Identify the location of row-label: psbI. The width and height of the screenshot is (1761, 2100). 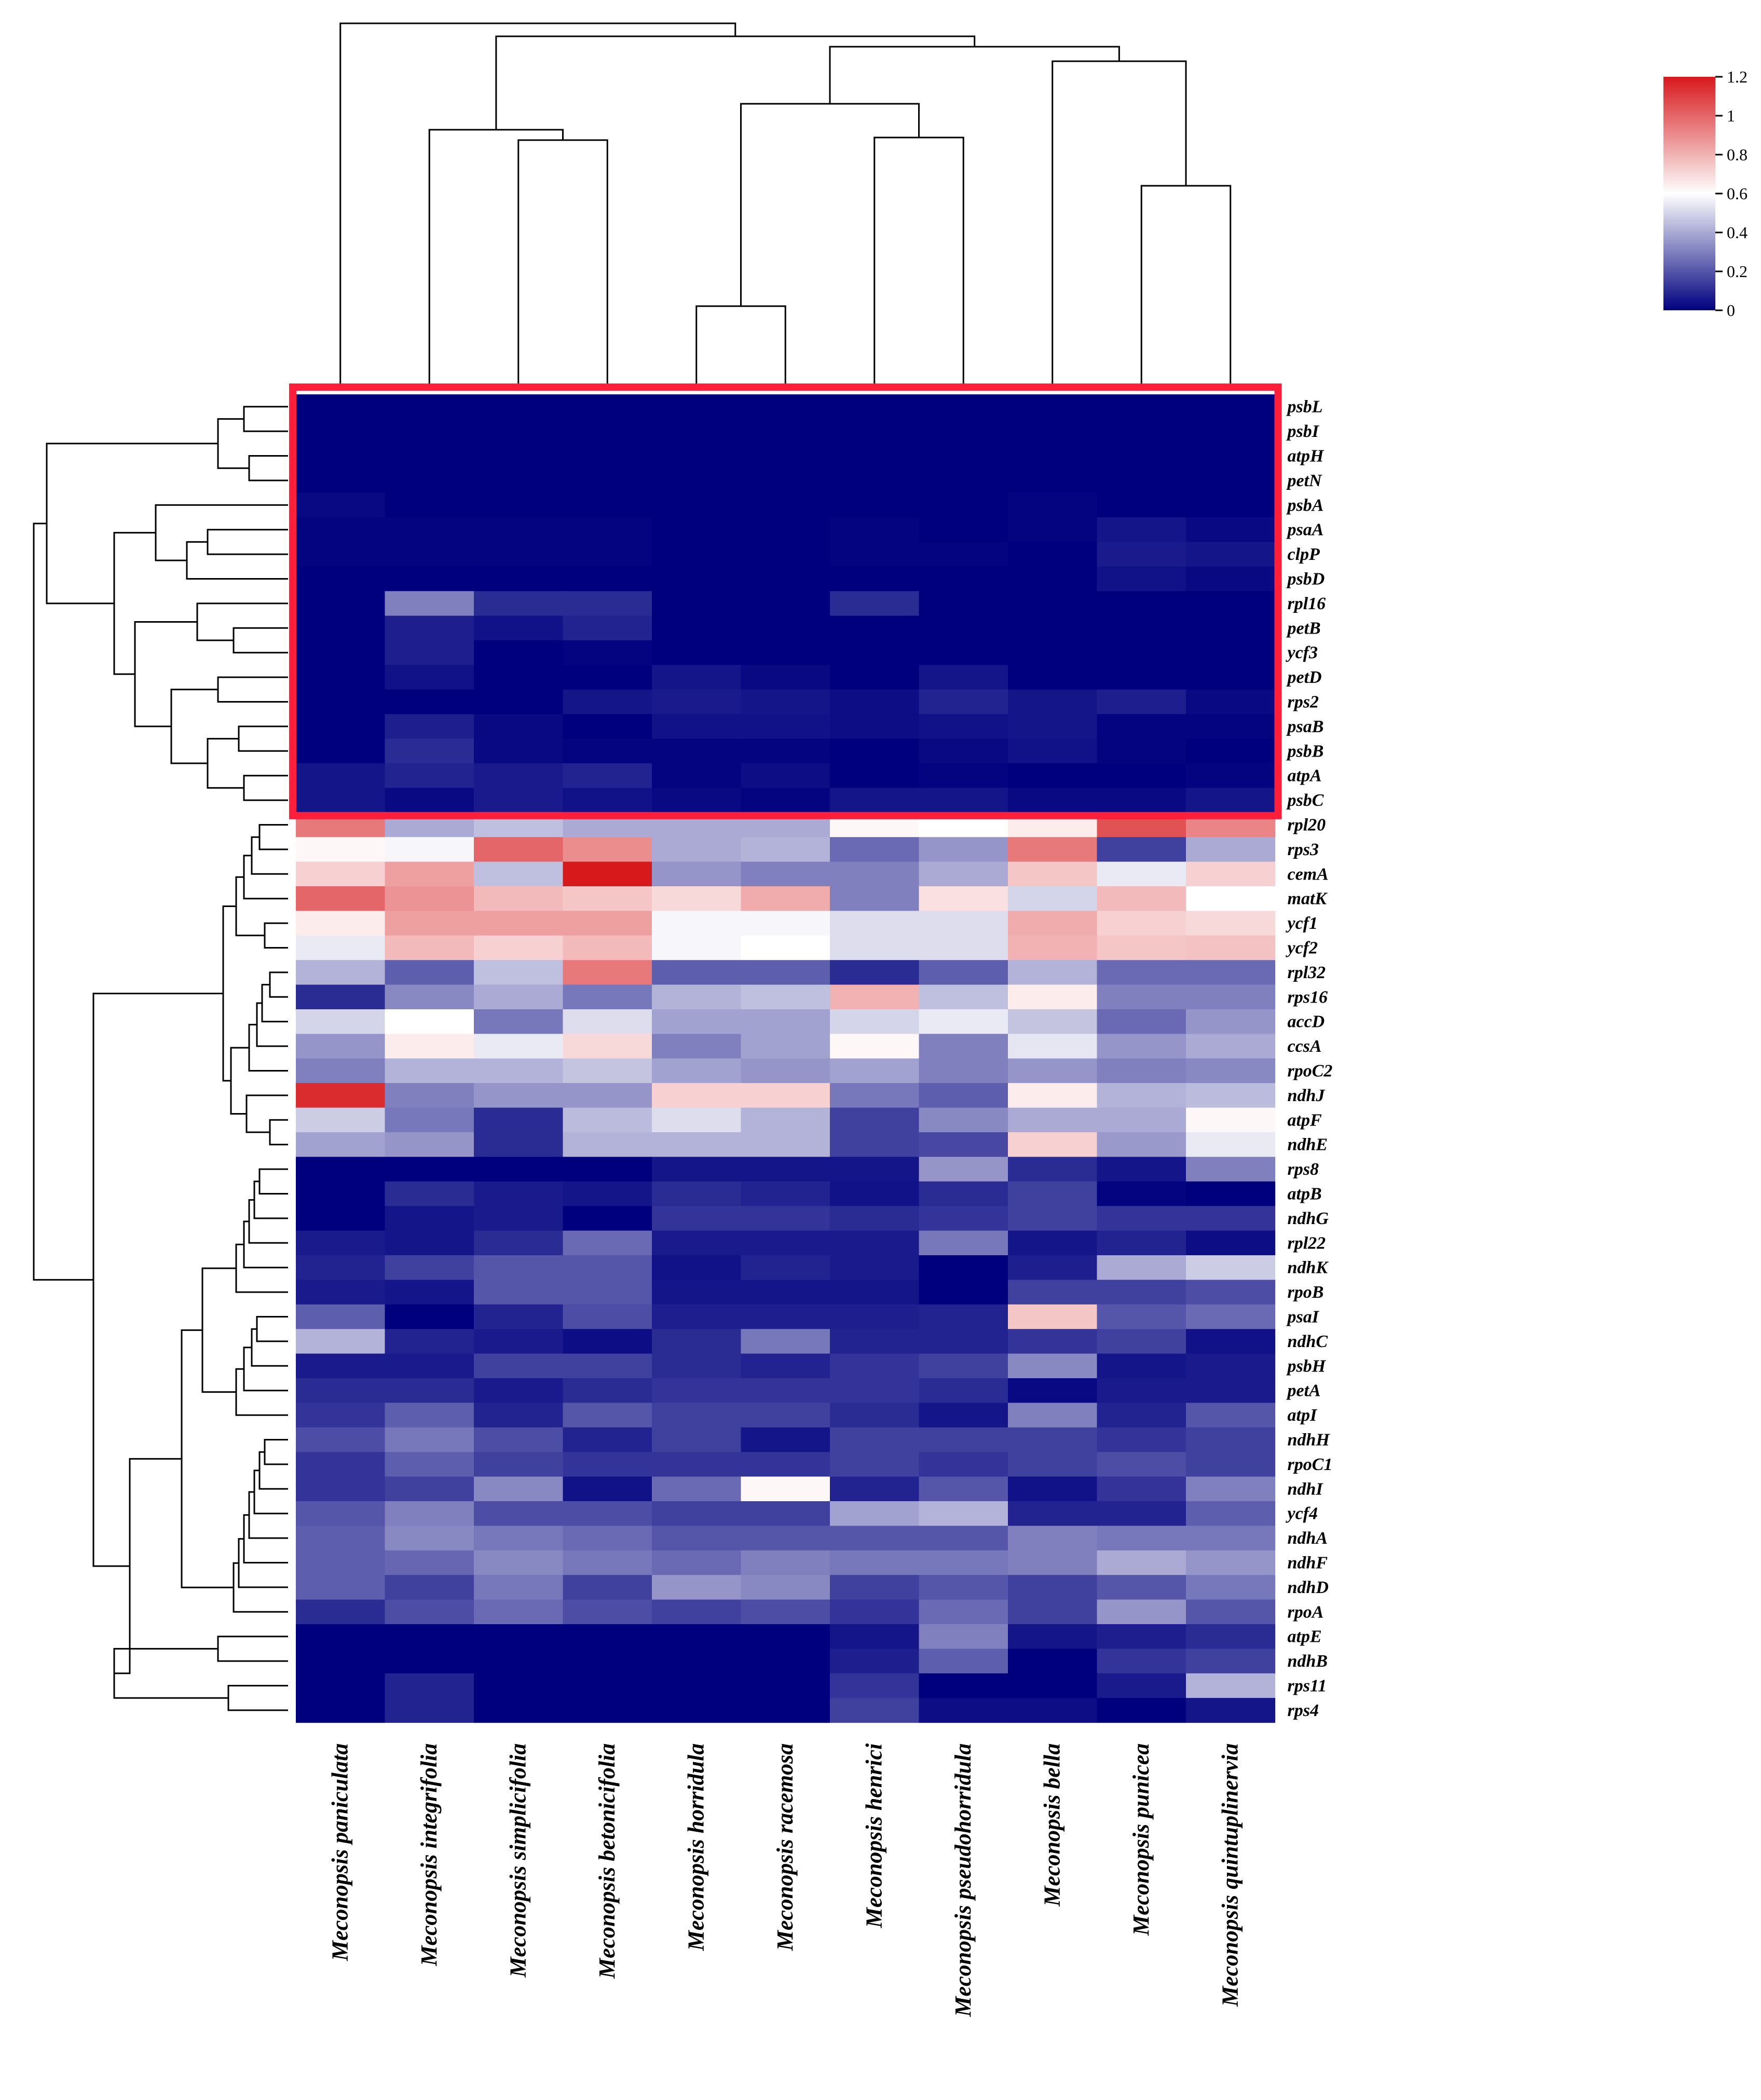
(1303, 431).